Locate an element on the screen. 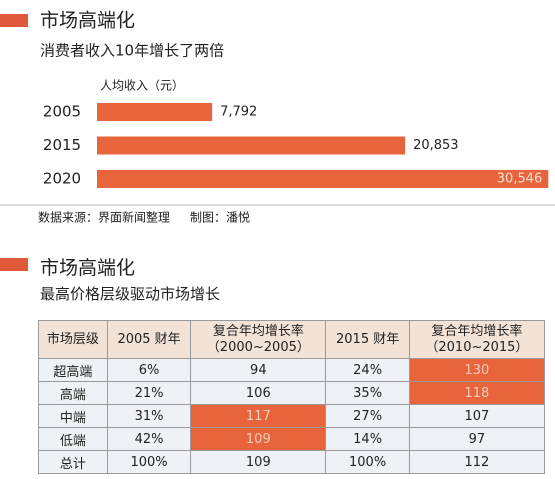 Image resolution: width=555 pixels, height=479 pixels. cell: 高端 is located at coordinates (73, 393).